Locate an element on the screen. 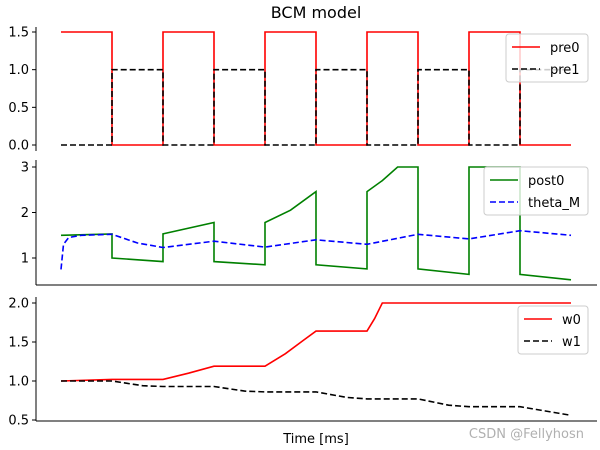 This screenshot has width=600, height=450. legend-label-pre1: pre1 is located at coordinates (565, 70).